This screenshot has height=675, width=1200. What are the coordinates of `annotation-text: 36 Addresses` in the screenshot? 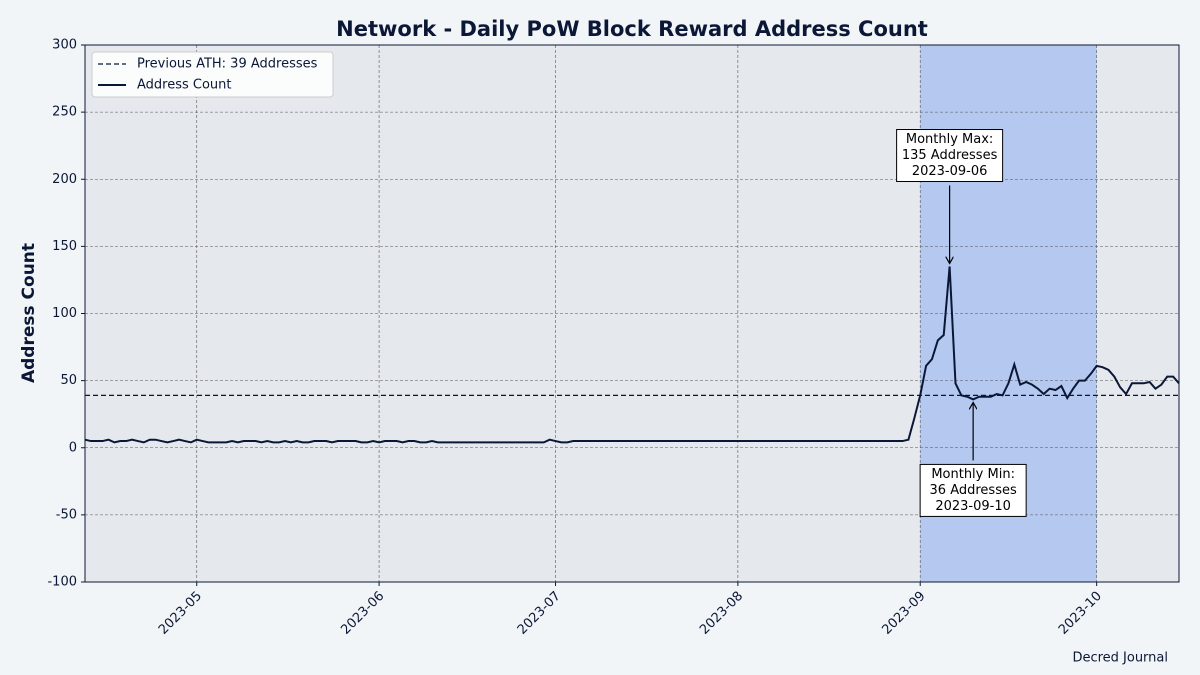 It's located at (973, 490).